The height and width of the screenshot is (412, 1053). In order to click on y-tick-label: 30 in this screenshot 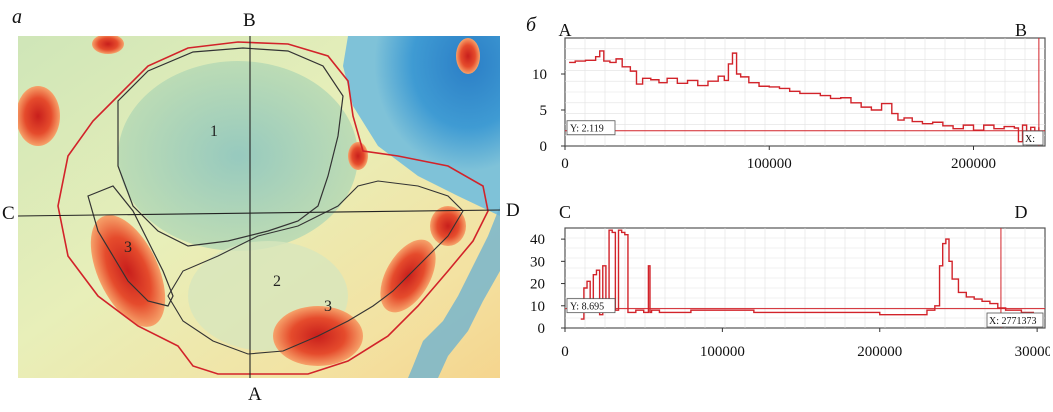, I will do `click(537, 262)`.